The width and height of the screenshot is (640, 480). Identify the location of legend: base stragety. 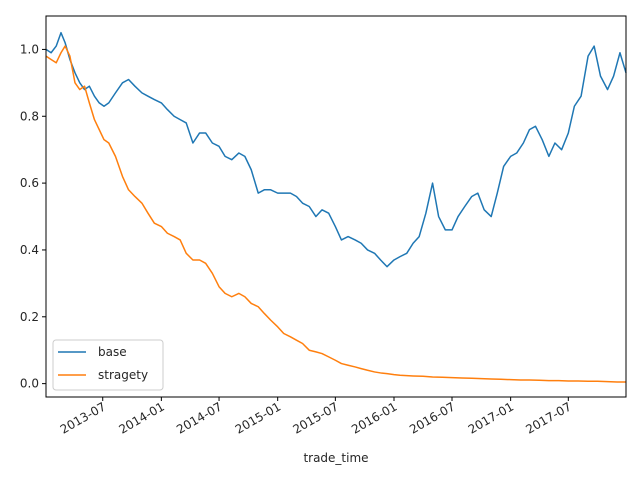
(108, 365).